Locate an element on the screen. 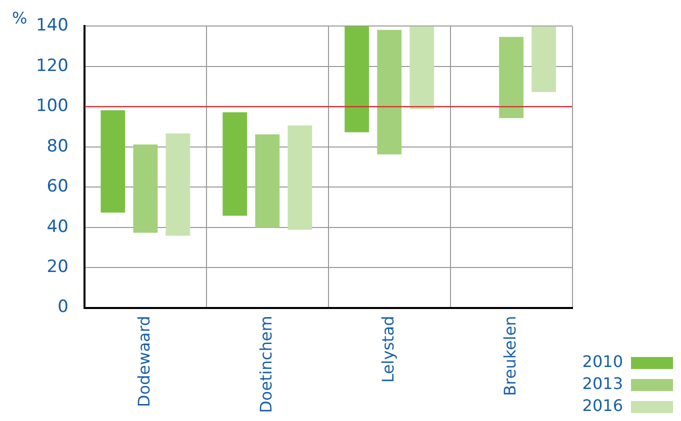 The image size is (681, 421). x-tick-label: Lelystad is located at coordinates (388, 349).